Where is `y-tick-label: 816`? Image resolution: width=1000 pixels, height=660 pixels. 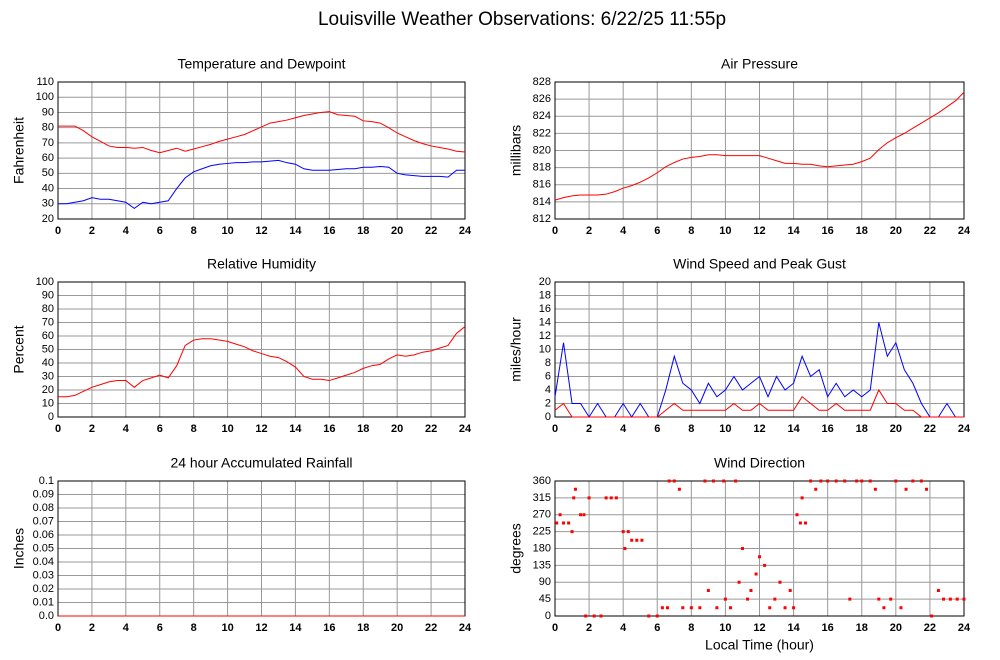
y-tick-label: 816 is located at coordinates (542, 185).